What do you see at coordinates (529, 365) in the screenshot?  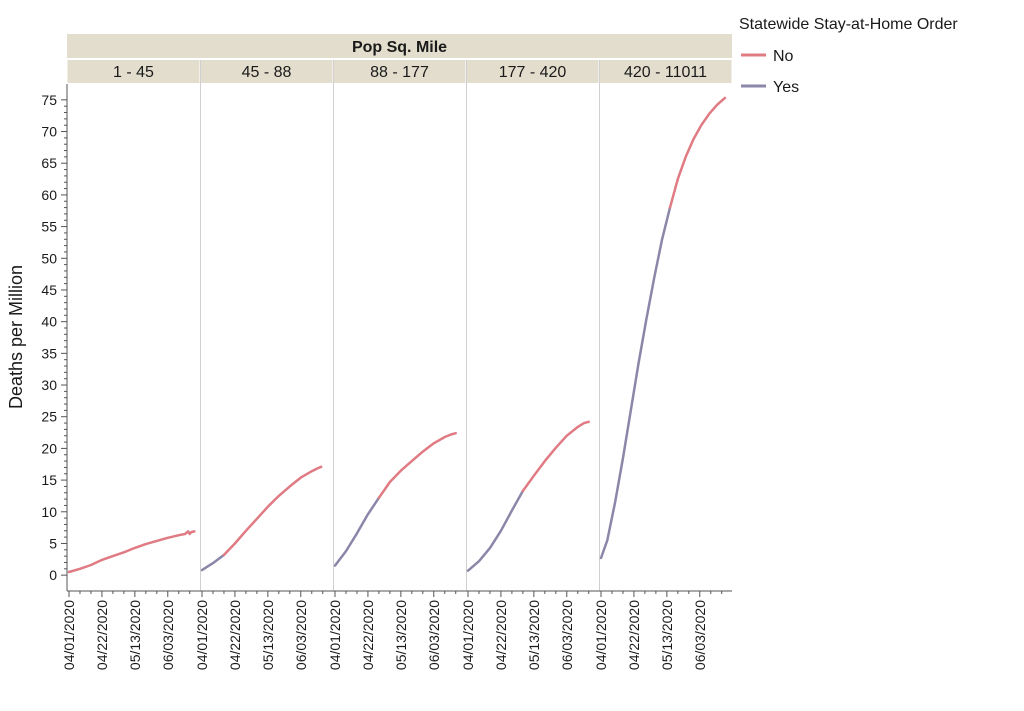 I see `panel-4: 04/01/2020 04/22/2020 05/13/2020 06/03/2020` at bounding box center [529, 365].